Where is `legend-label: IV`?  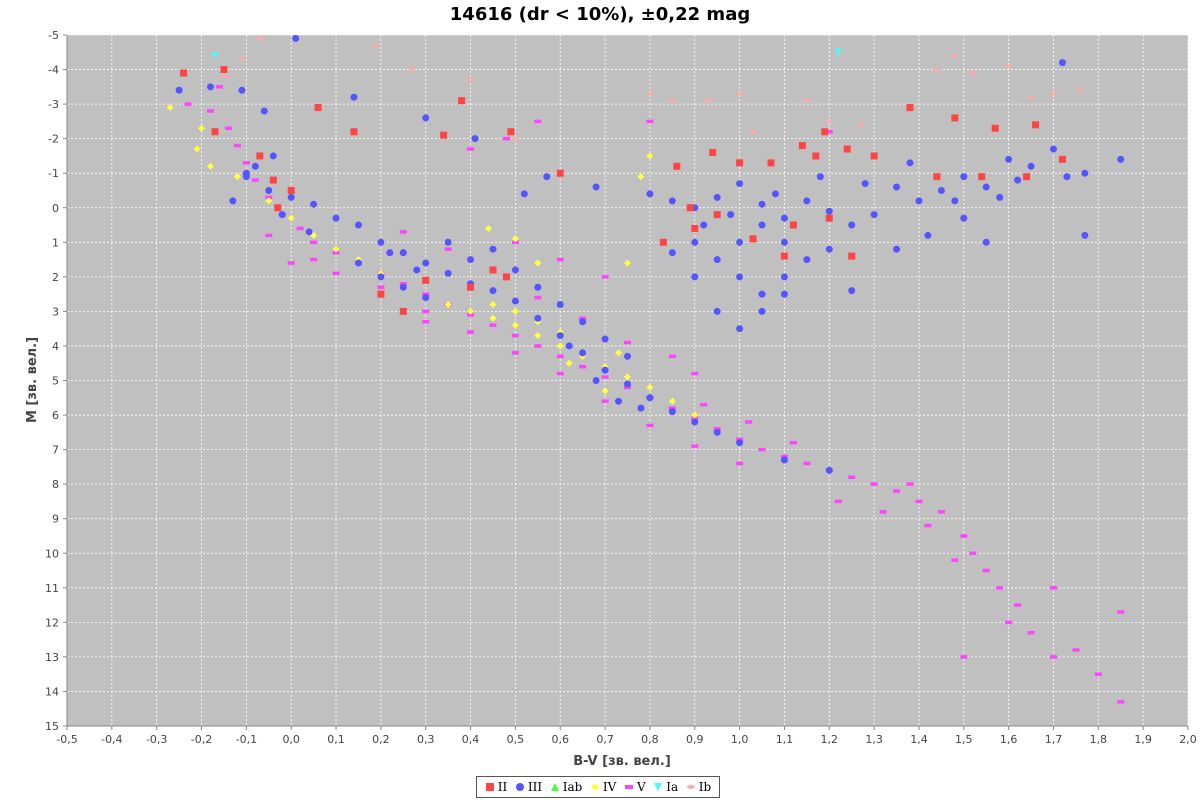 legend-label: IV is located at coordinates (609, 787).